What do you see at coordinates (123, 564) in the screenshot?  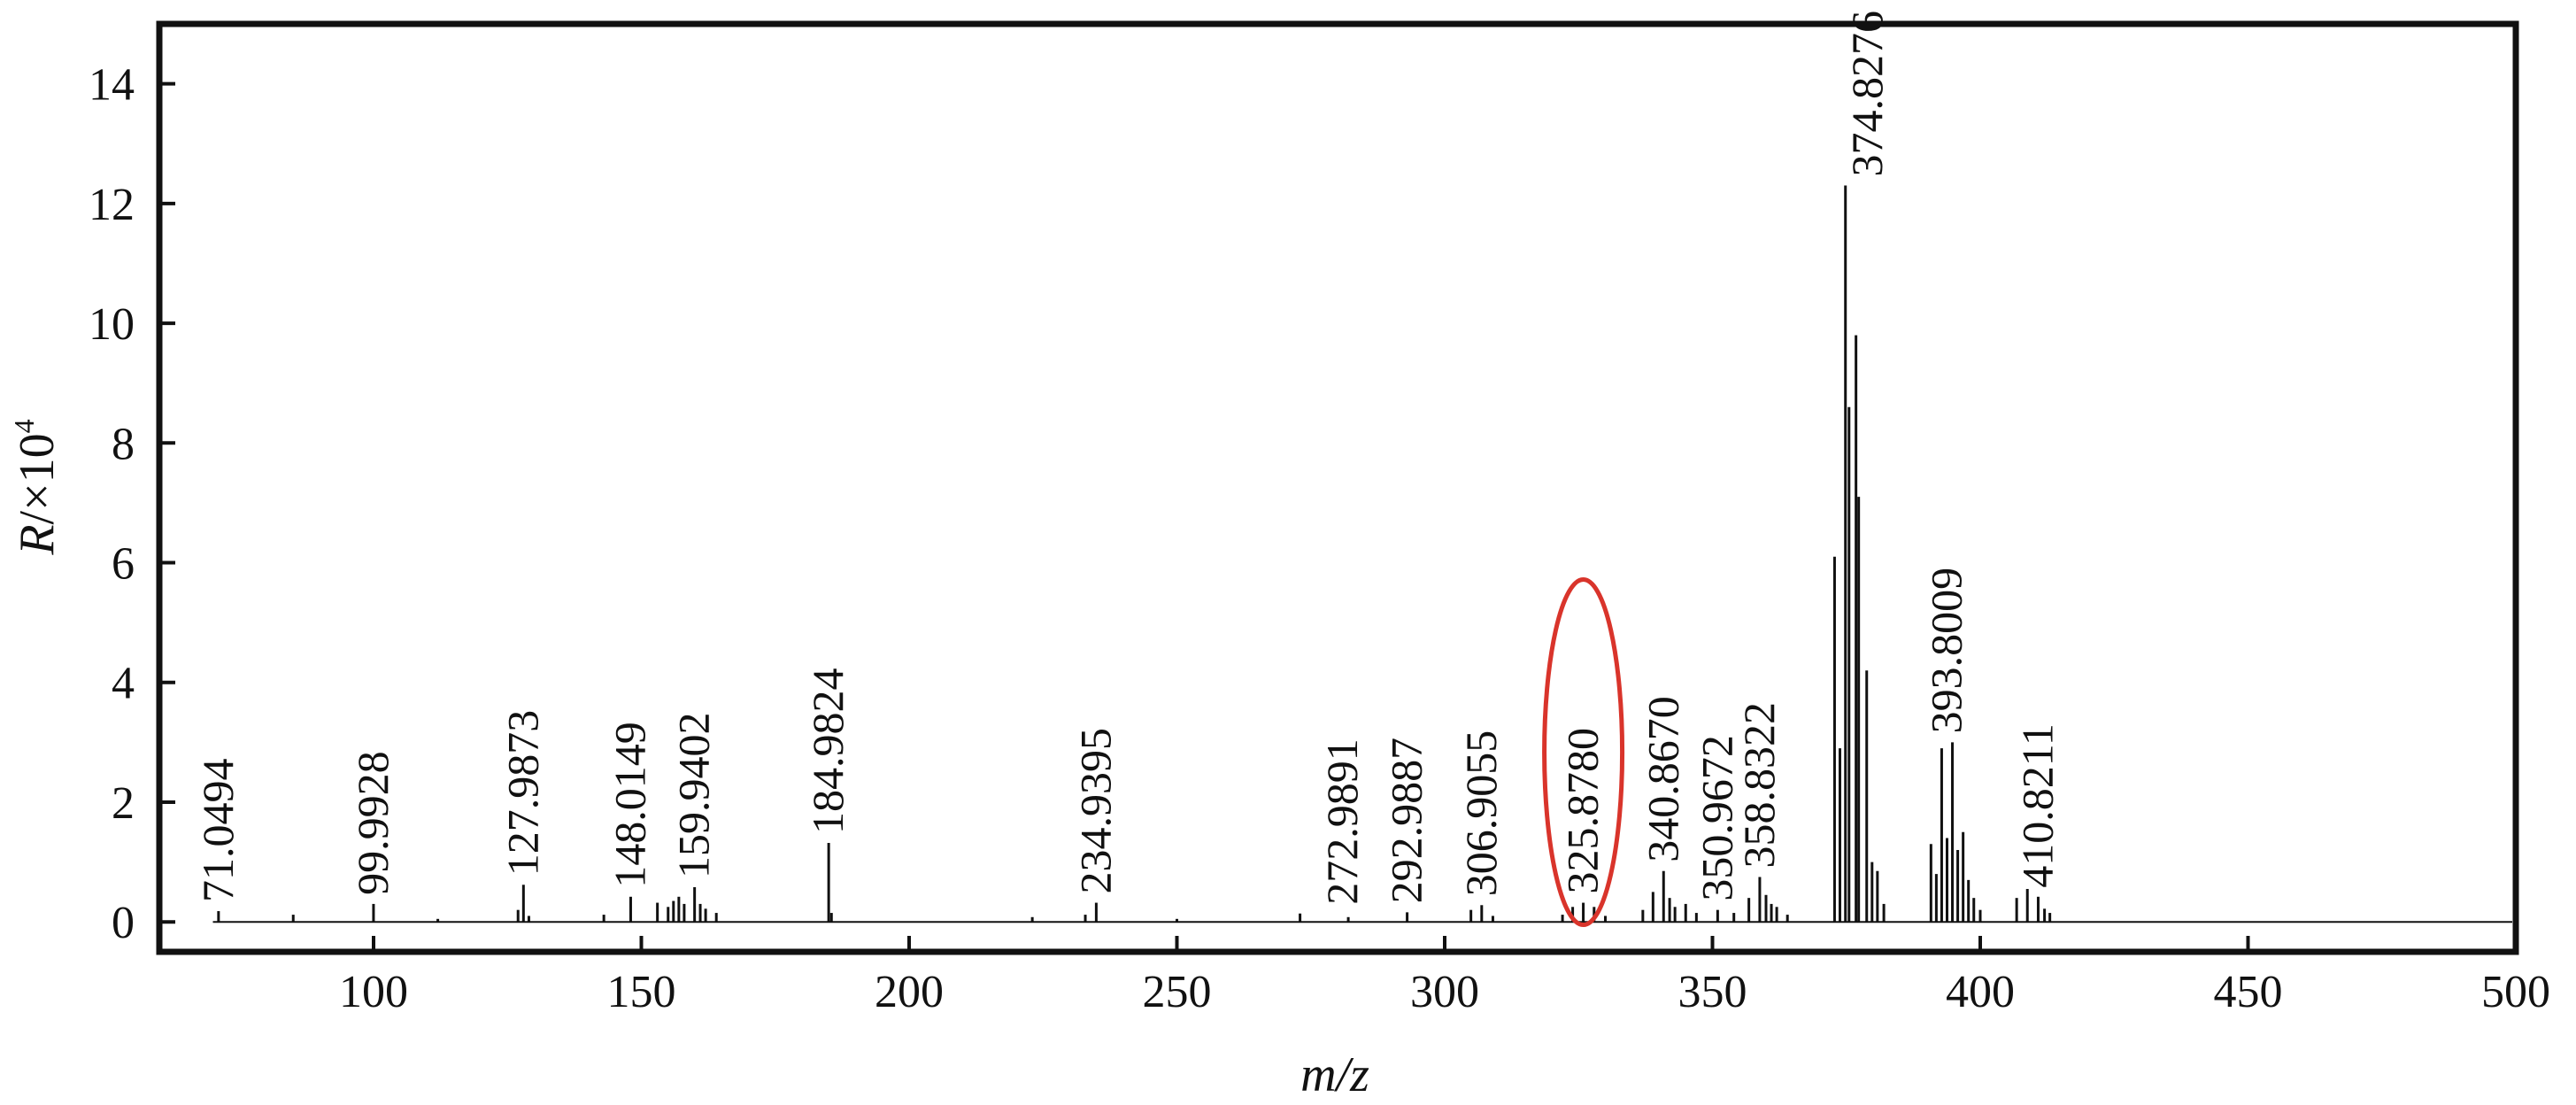 I see `y-tick-label-3: 6` at bounding box center [123, 564].